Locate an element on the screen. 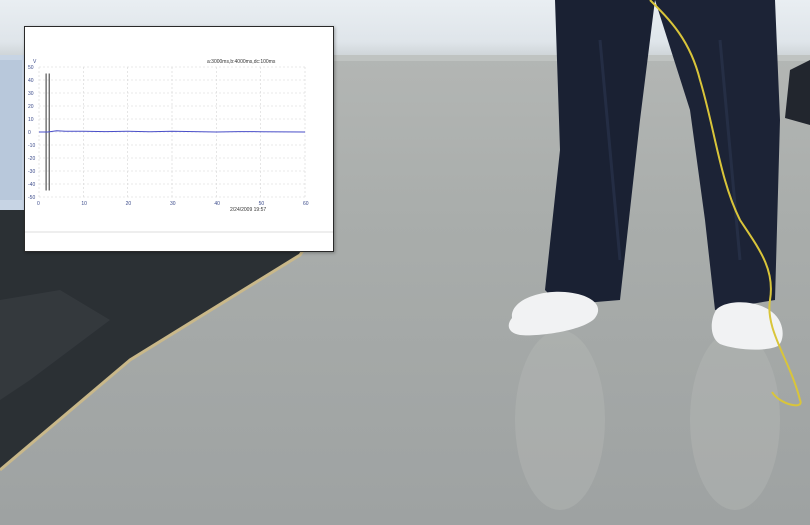 This screenshot has height=525, width=810. x-tick-label: 30 is located at coordinates (173, 204).